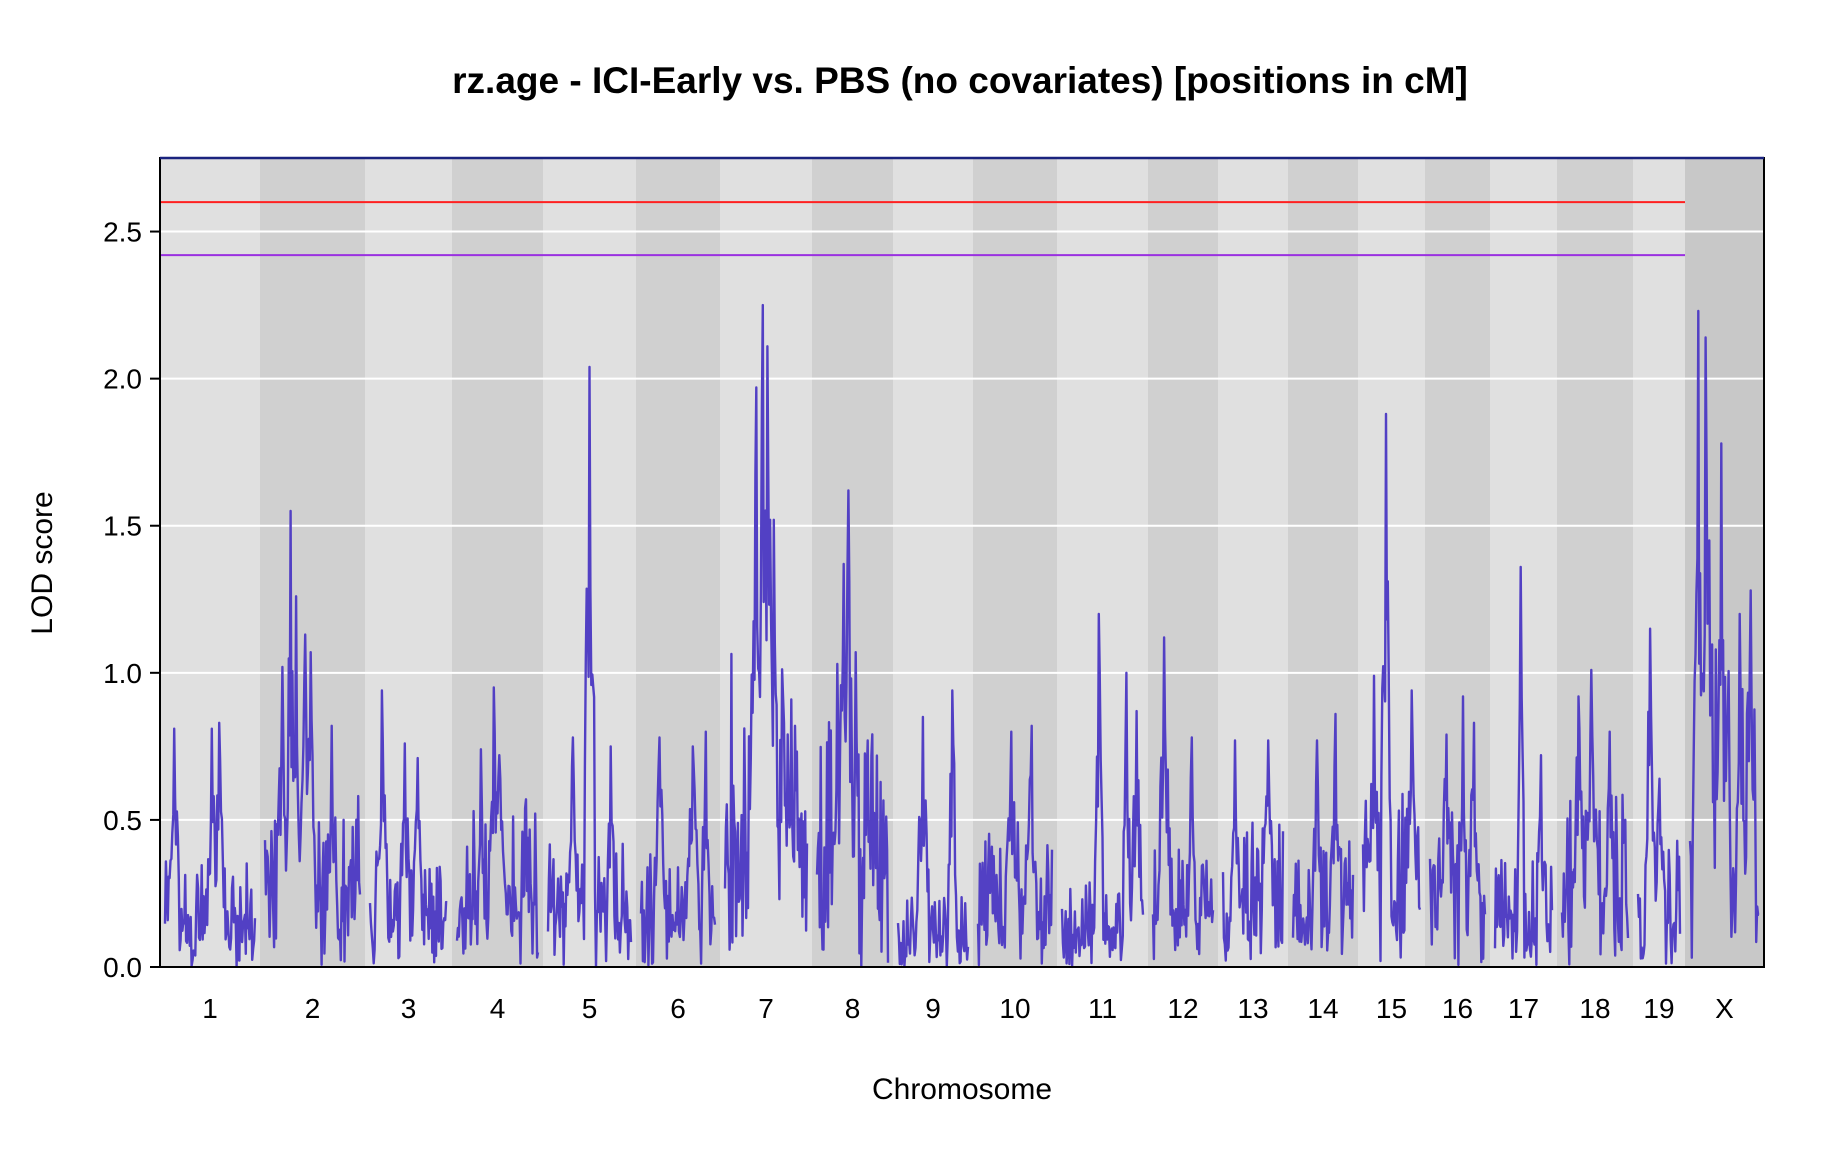 The image size is (1824, 1152). What do you see at coordinates (210, 1008) in the screenshot?
I see `x-tick-label-chr-1: 1` at bounding box center [210, 1008].